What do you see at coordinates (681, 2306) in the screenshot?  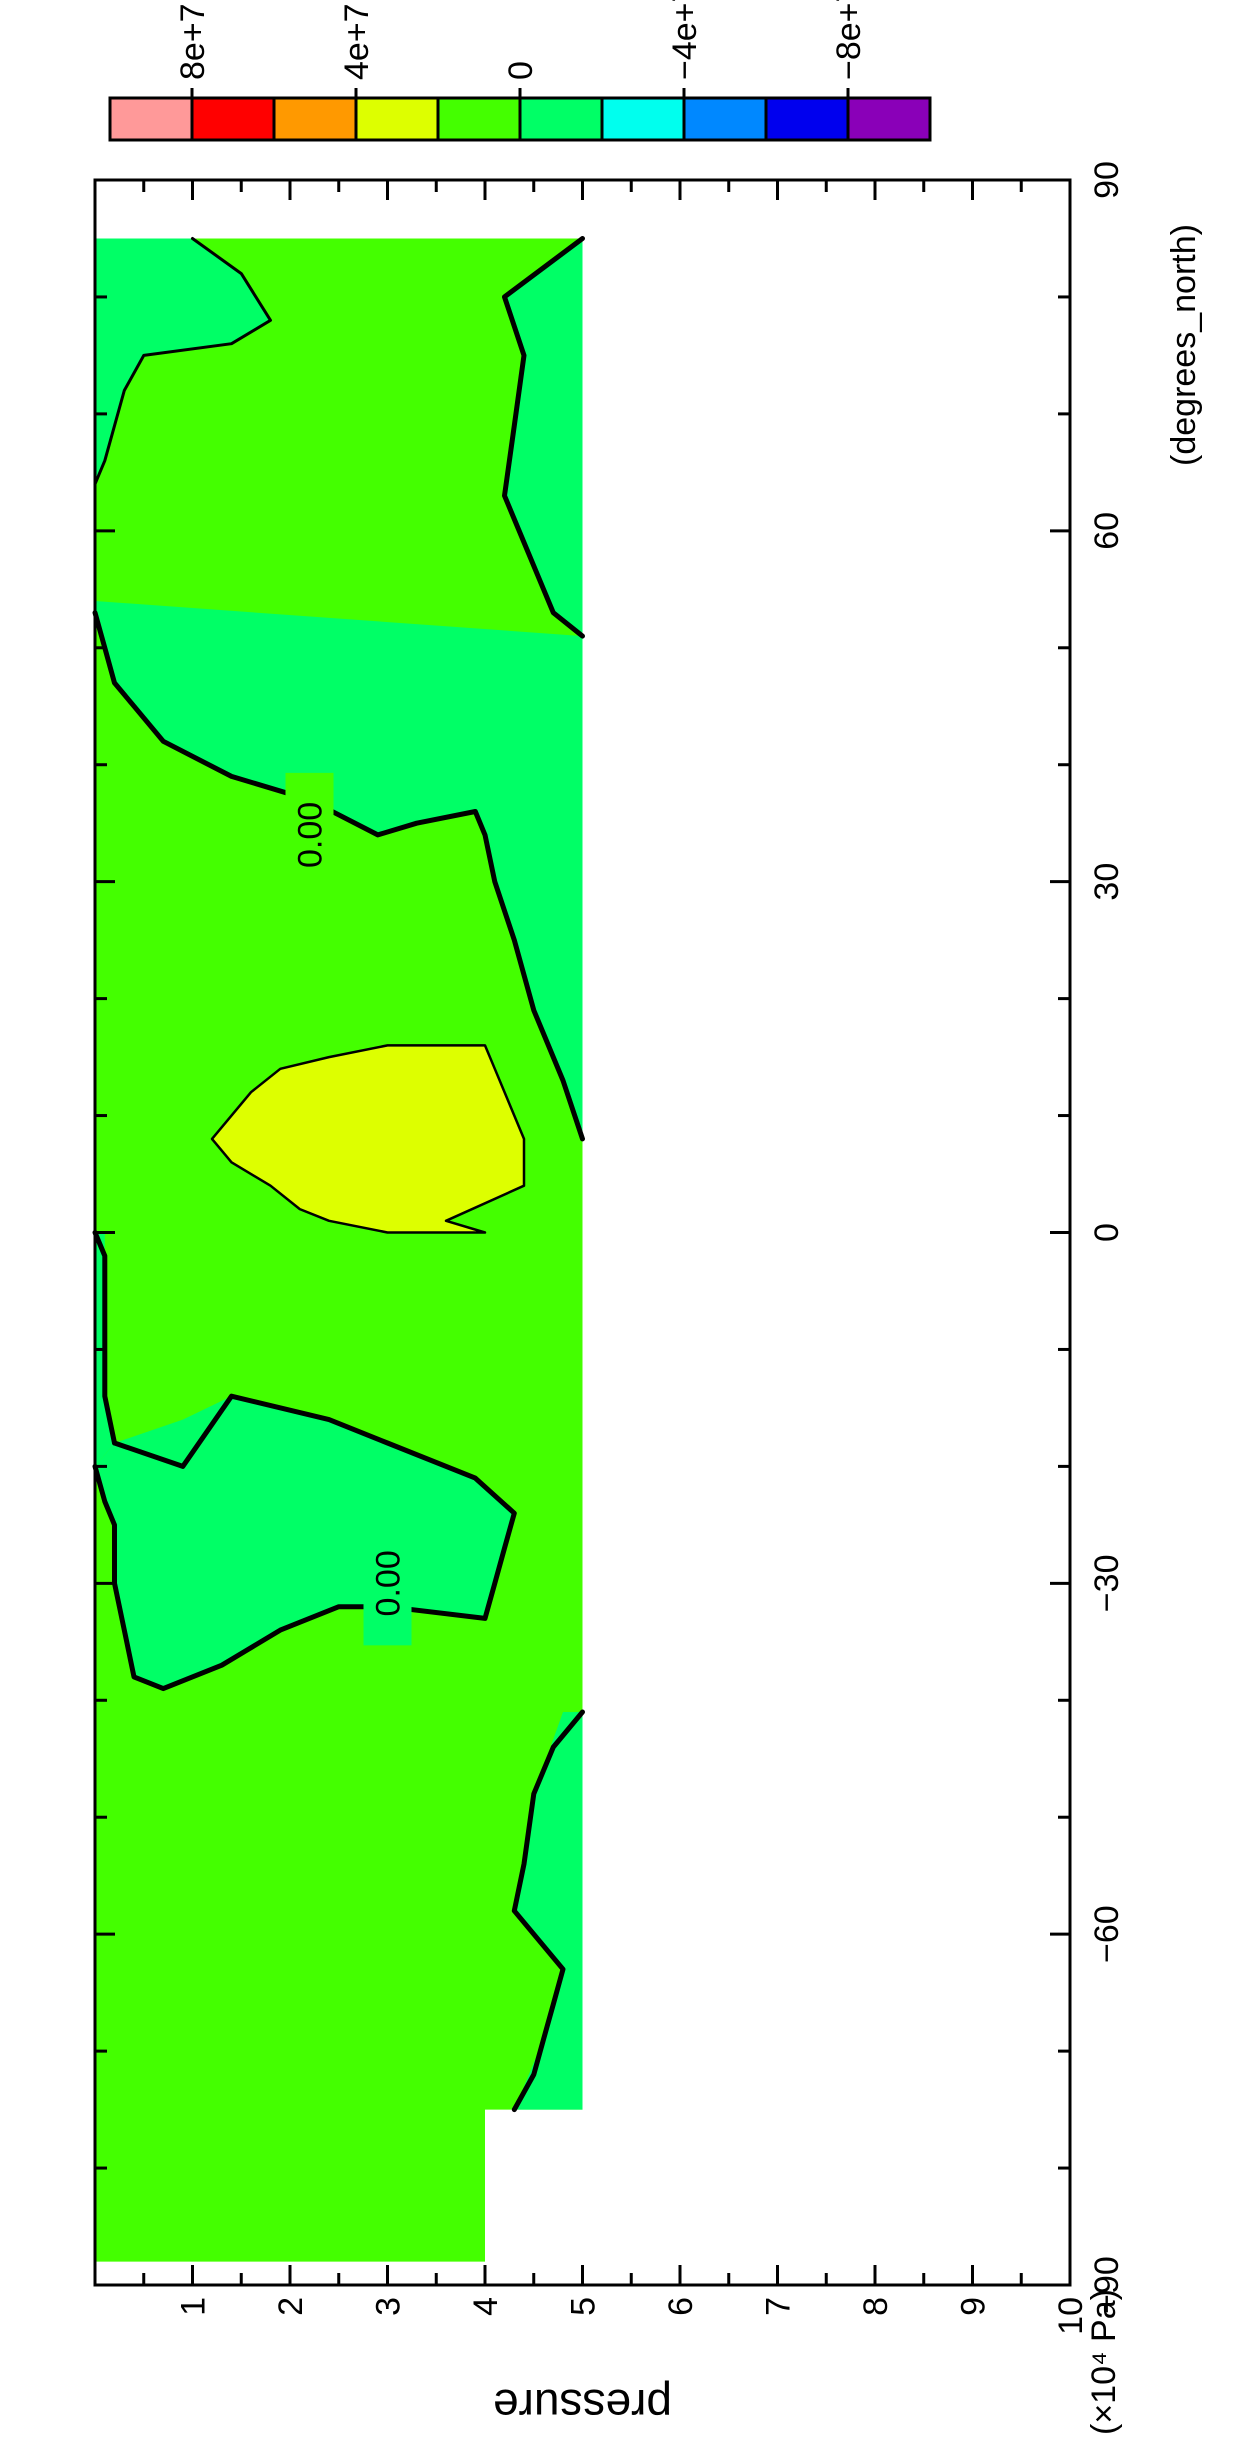 I see `y-tick-label: 6` at bounding box center [681, 2306].